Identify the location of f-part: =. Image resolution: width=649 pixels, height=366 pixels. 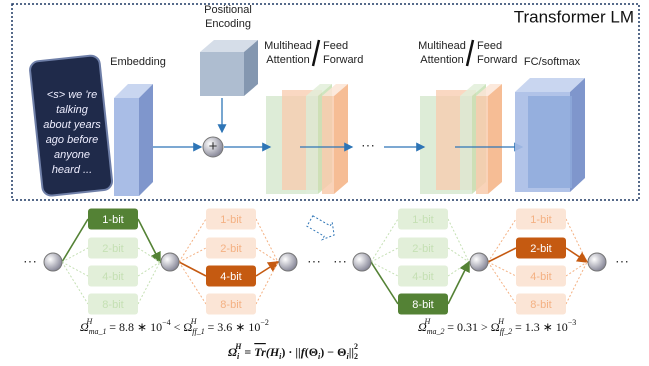
(247, 352).